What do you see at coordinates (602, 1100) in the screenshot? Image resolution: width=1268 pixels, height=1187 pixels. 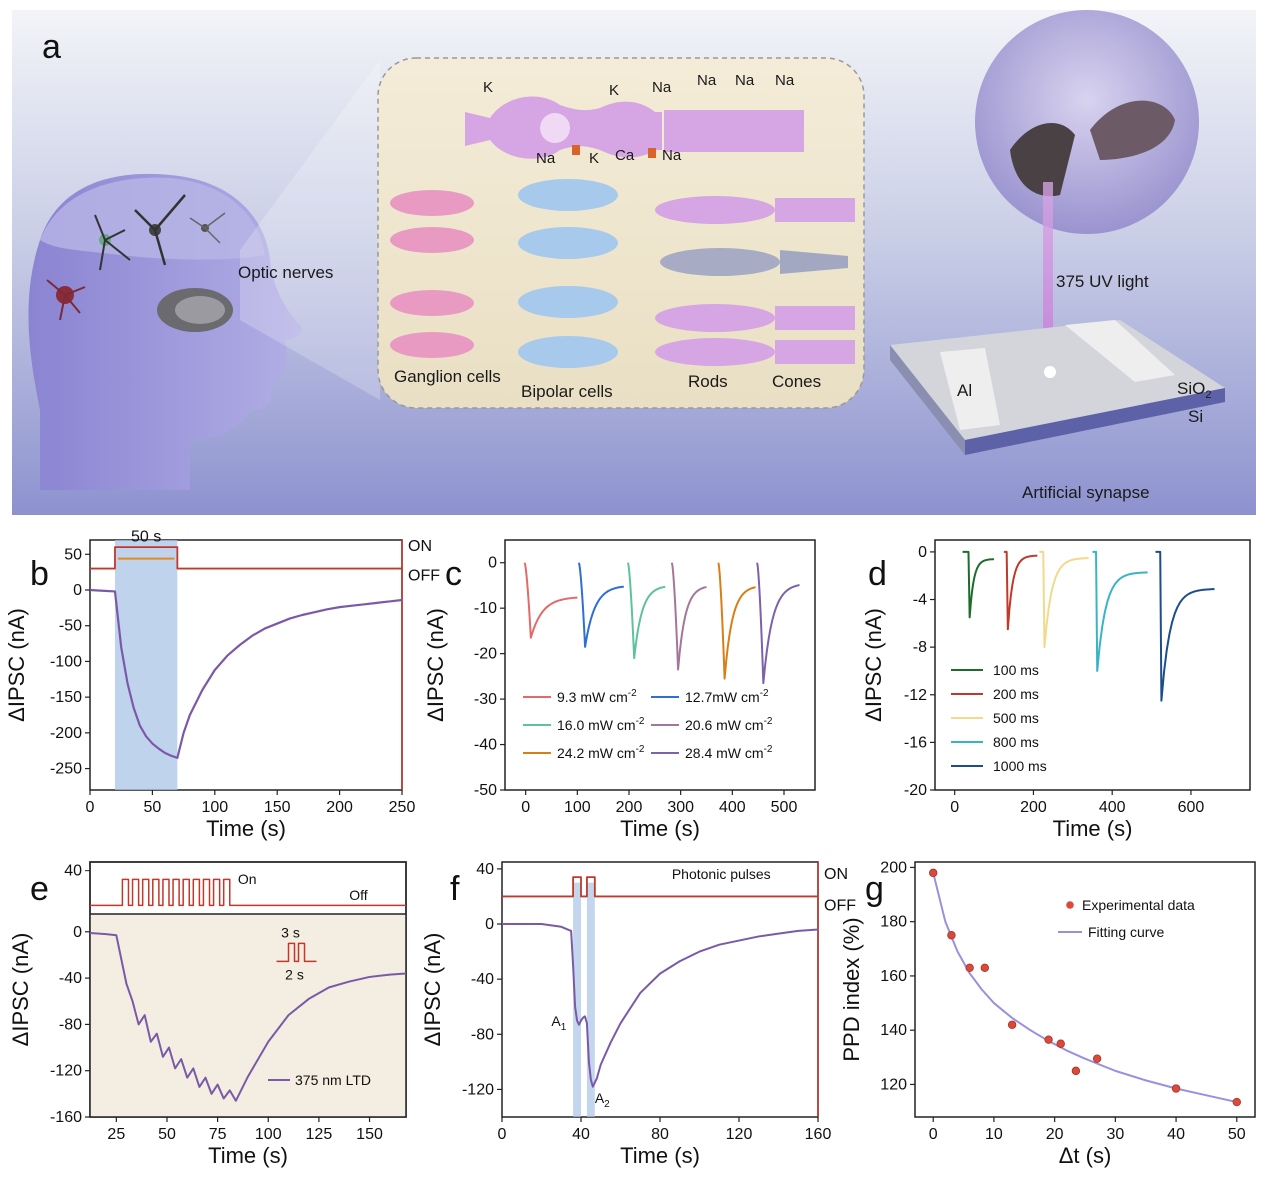 I see `a2-label: A2` at bounding box center [602, 1100].